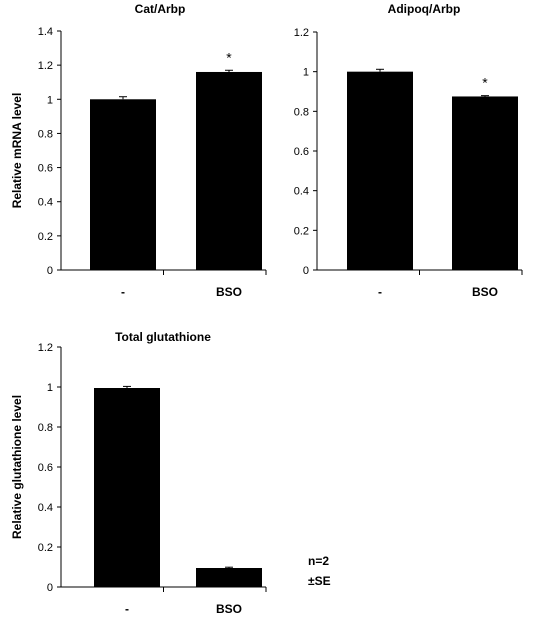 The image size is (538, 617). Describe the element at coordinates (319, 561) in the screenshot. I see `sample-size-note: n=2` at that location.